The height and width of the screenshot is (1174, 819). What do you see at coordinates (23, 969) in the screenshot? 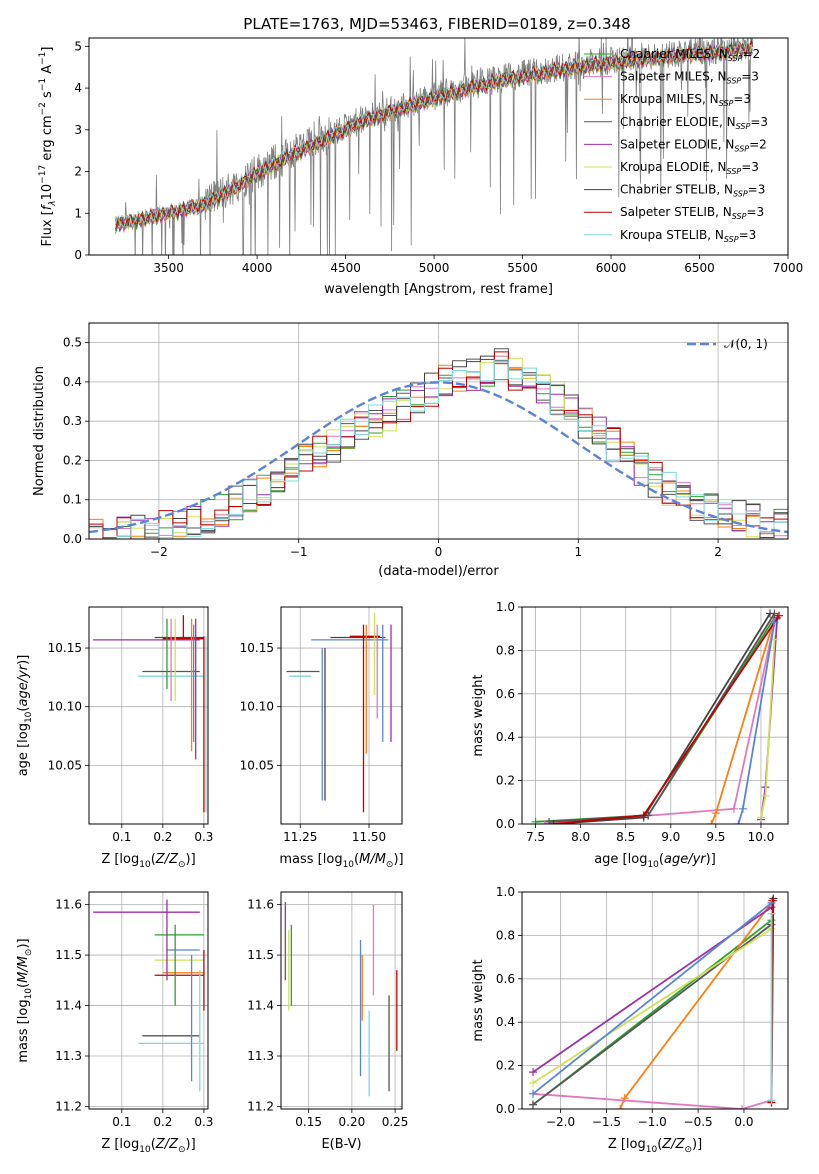
I see `label-part: M/M` at bounding box center [23, 969].